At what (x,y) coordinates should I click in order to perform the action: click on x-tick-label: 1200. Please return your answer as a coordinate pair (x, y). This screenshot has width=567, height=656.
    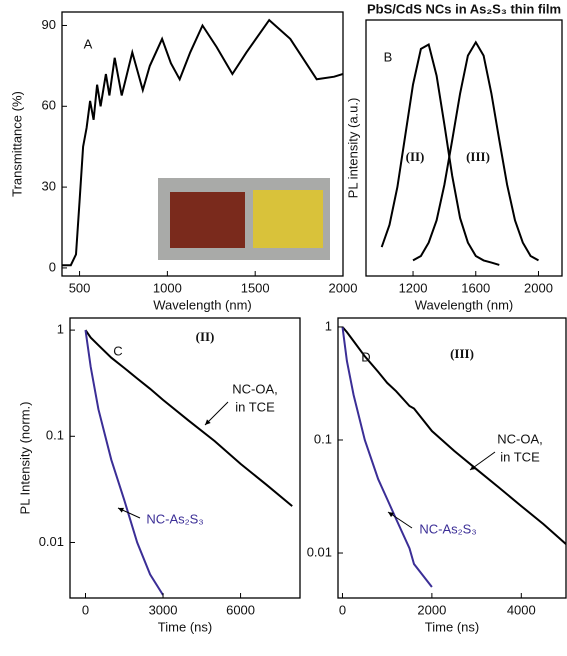
    Looking at the image, I should click on (413, 287).